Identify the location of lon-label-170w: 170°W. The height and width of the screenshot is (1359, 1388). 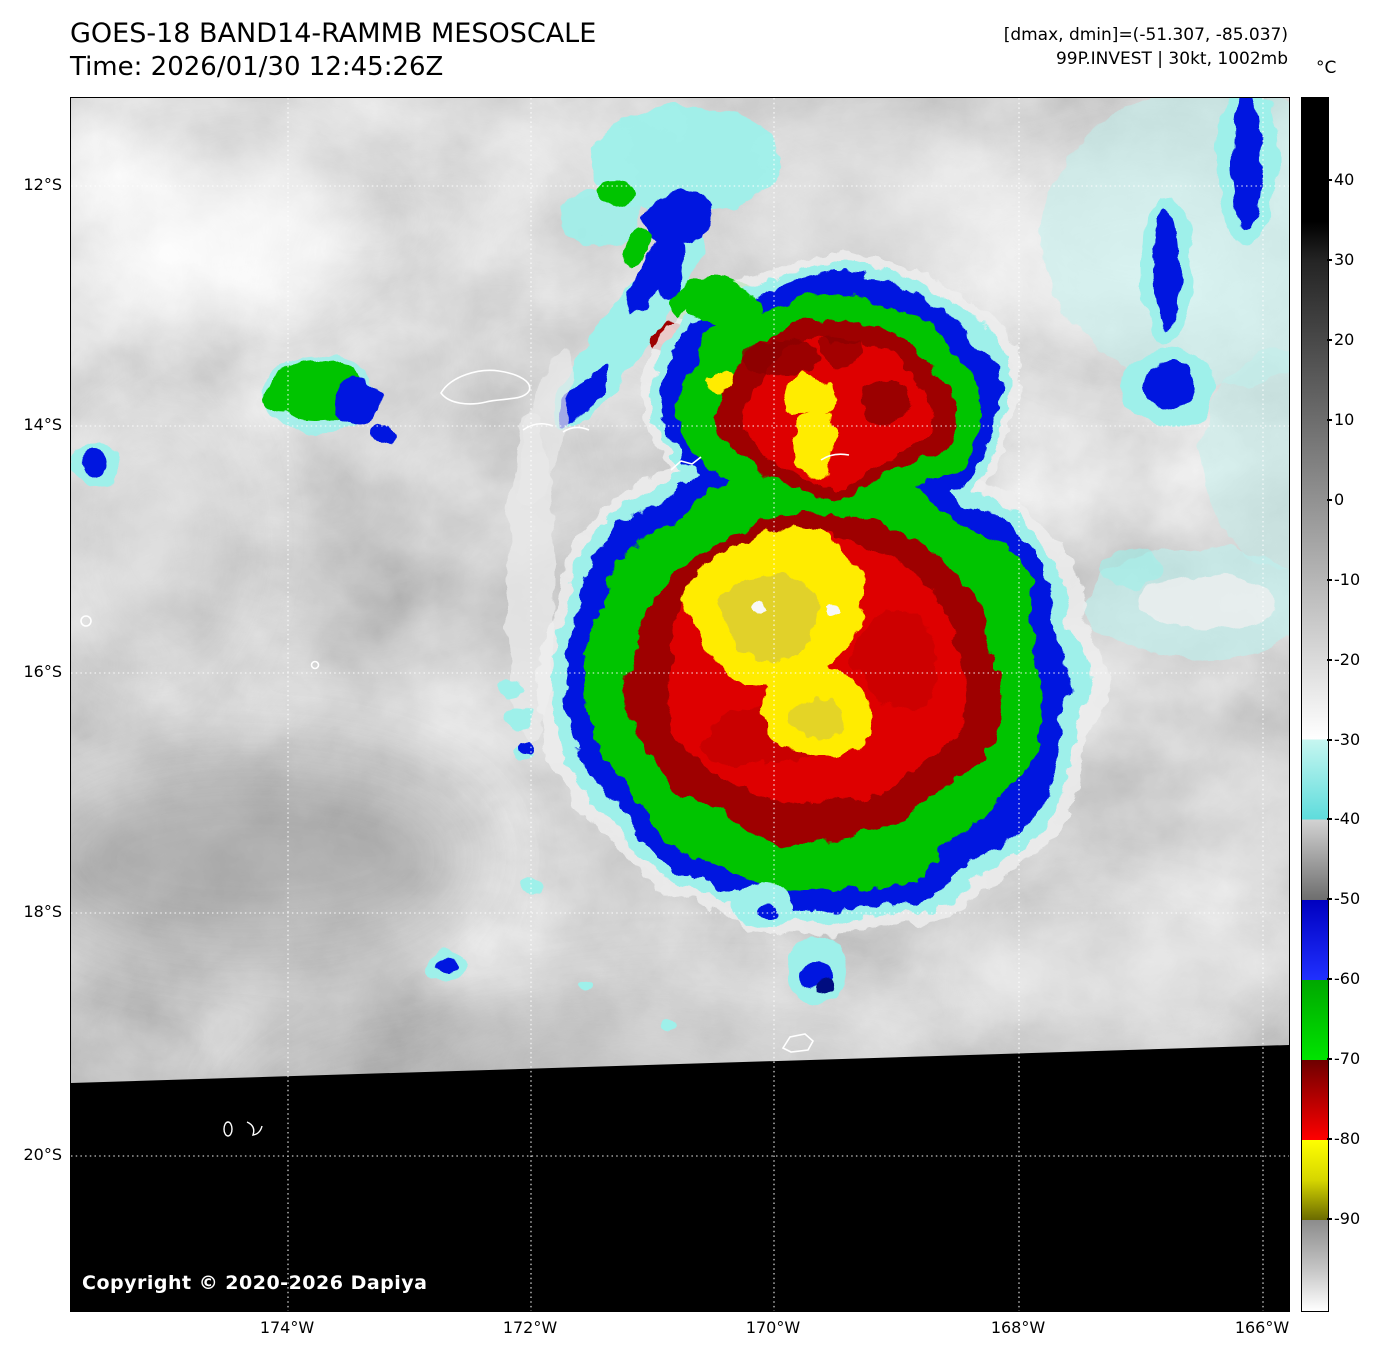
(773, 1327).